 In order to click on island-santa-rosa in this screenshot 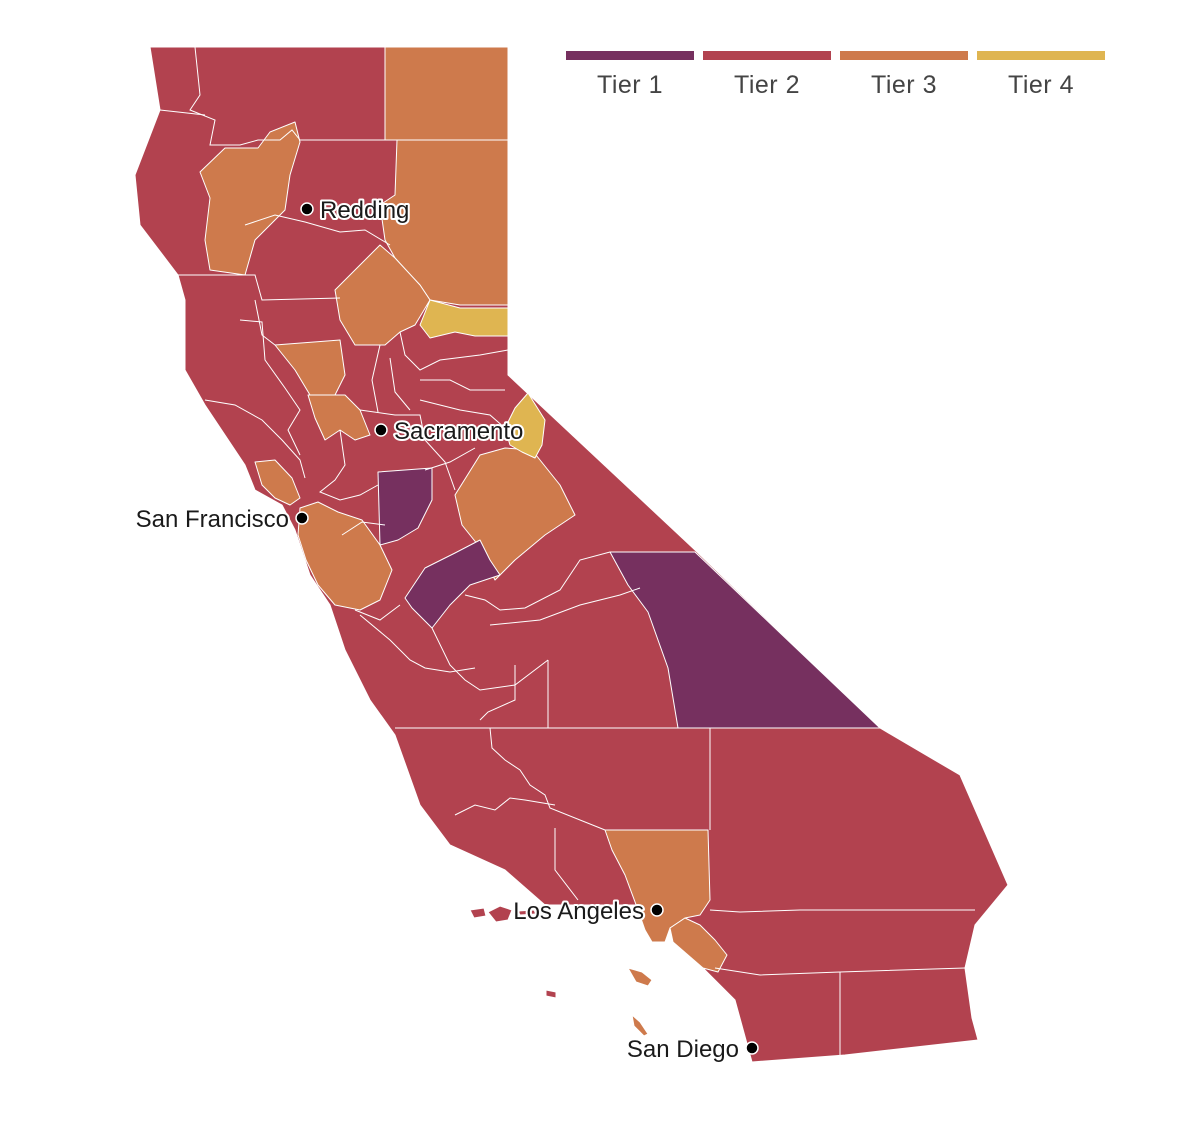, I will do `click(478, 913)`.